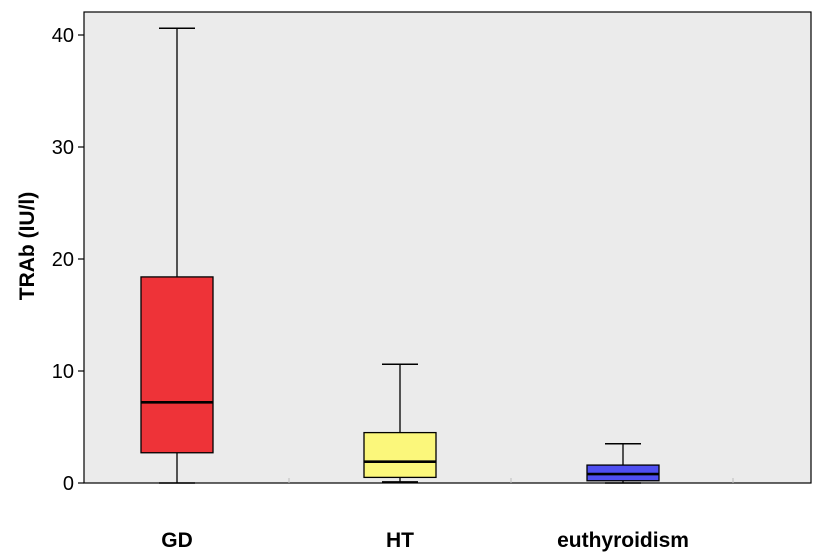  What do you see at coordinates (447, 515) in the screenshot?
I see `x-axis: GD HT euthyroidism` at bounding box center [447, 515].